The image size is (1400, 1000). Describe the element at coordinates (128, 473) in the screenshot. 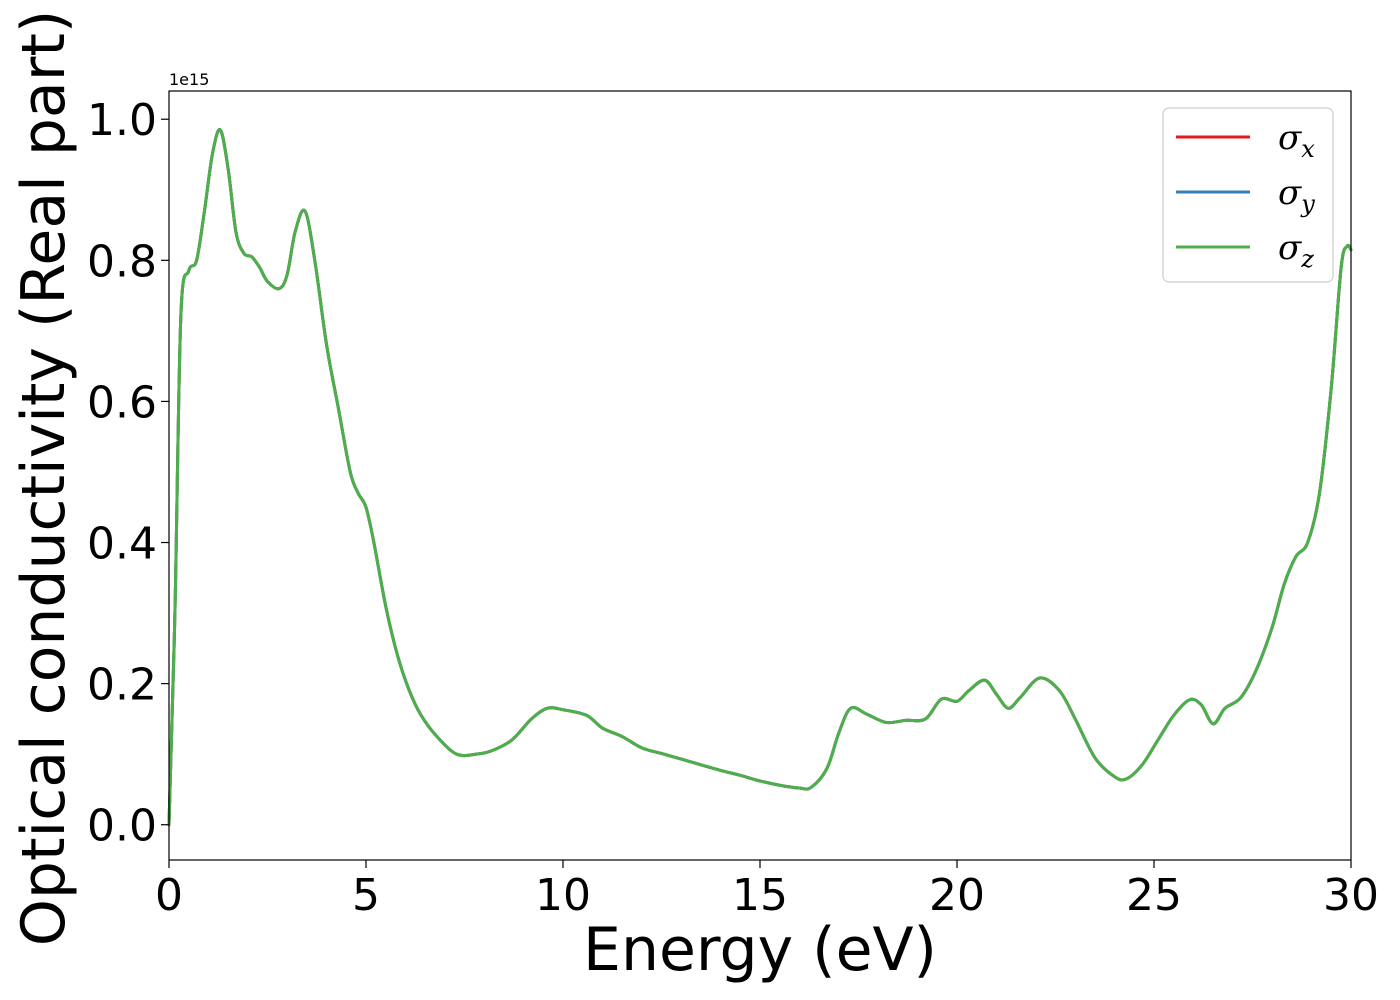

I see `y-axis-ticks: 0.0 0.2 0.4 0.6 0.8 1.0` at that location.